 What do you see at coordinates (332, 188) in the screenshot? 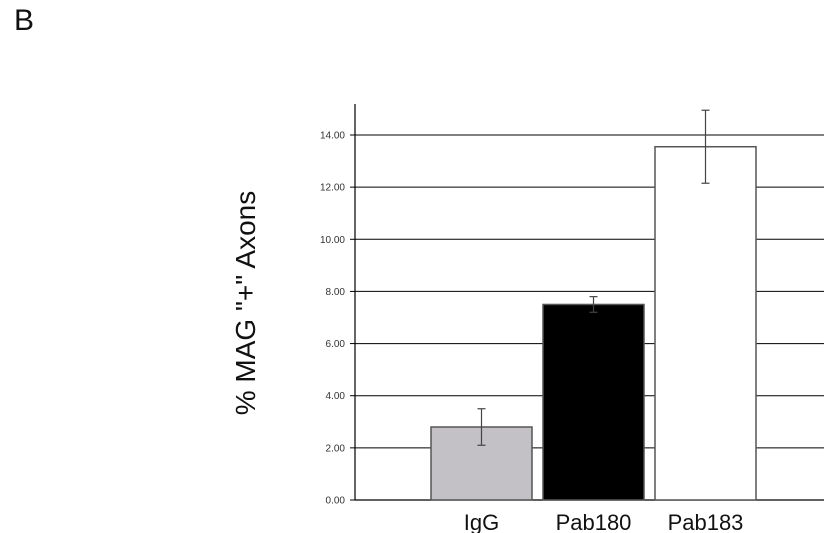
I see `y-tick-label: 12.00` at bounding box center [332, 188].